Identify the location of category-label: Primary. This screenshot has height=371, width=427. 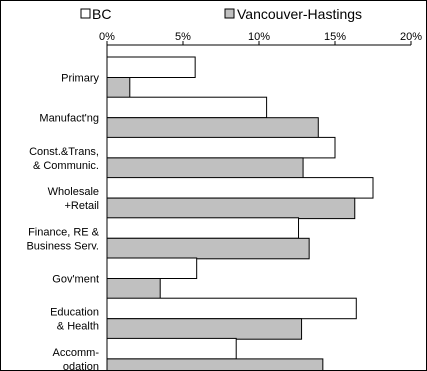
(80, 79).